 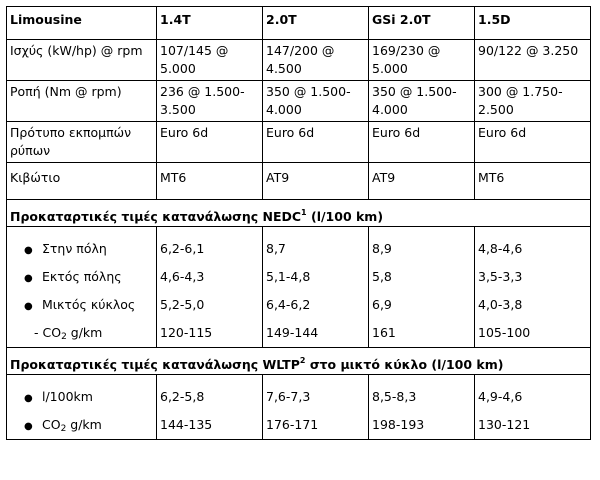 What do you see at coordinates (421, 60) in the screenshot?
I see `table-cell: 169/230 @ 5.000` at bounding box center [421, 60].